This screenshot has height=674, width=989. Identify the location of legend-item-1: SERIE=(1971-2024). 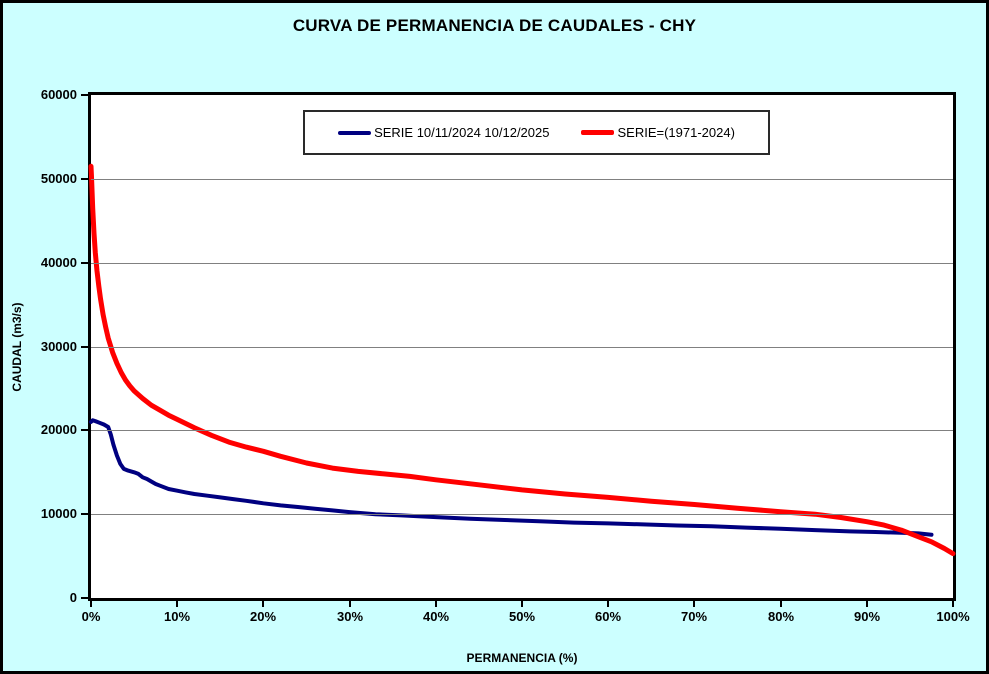
(658, 132).